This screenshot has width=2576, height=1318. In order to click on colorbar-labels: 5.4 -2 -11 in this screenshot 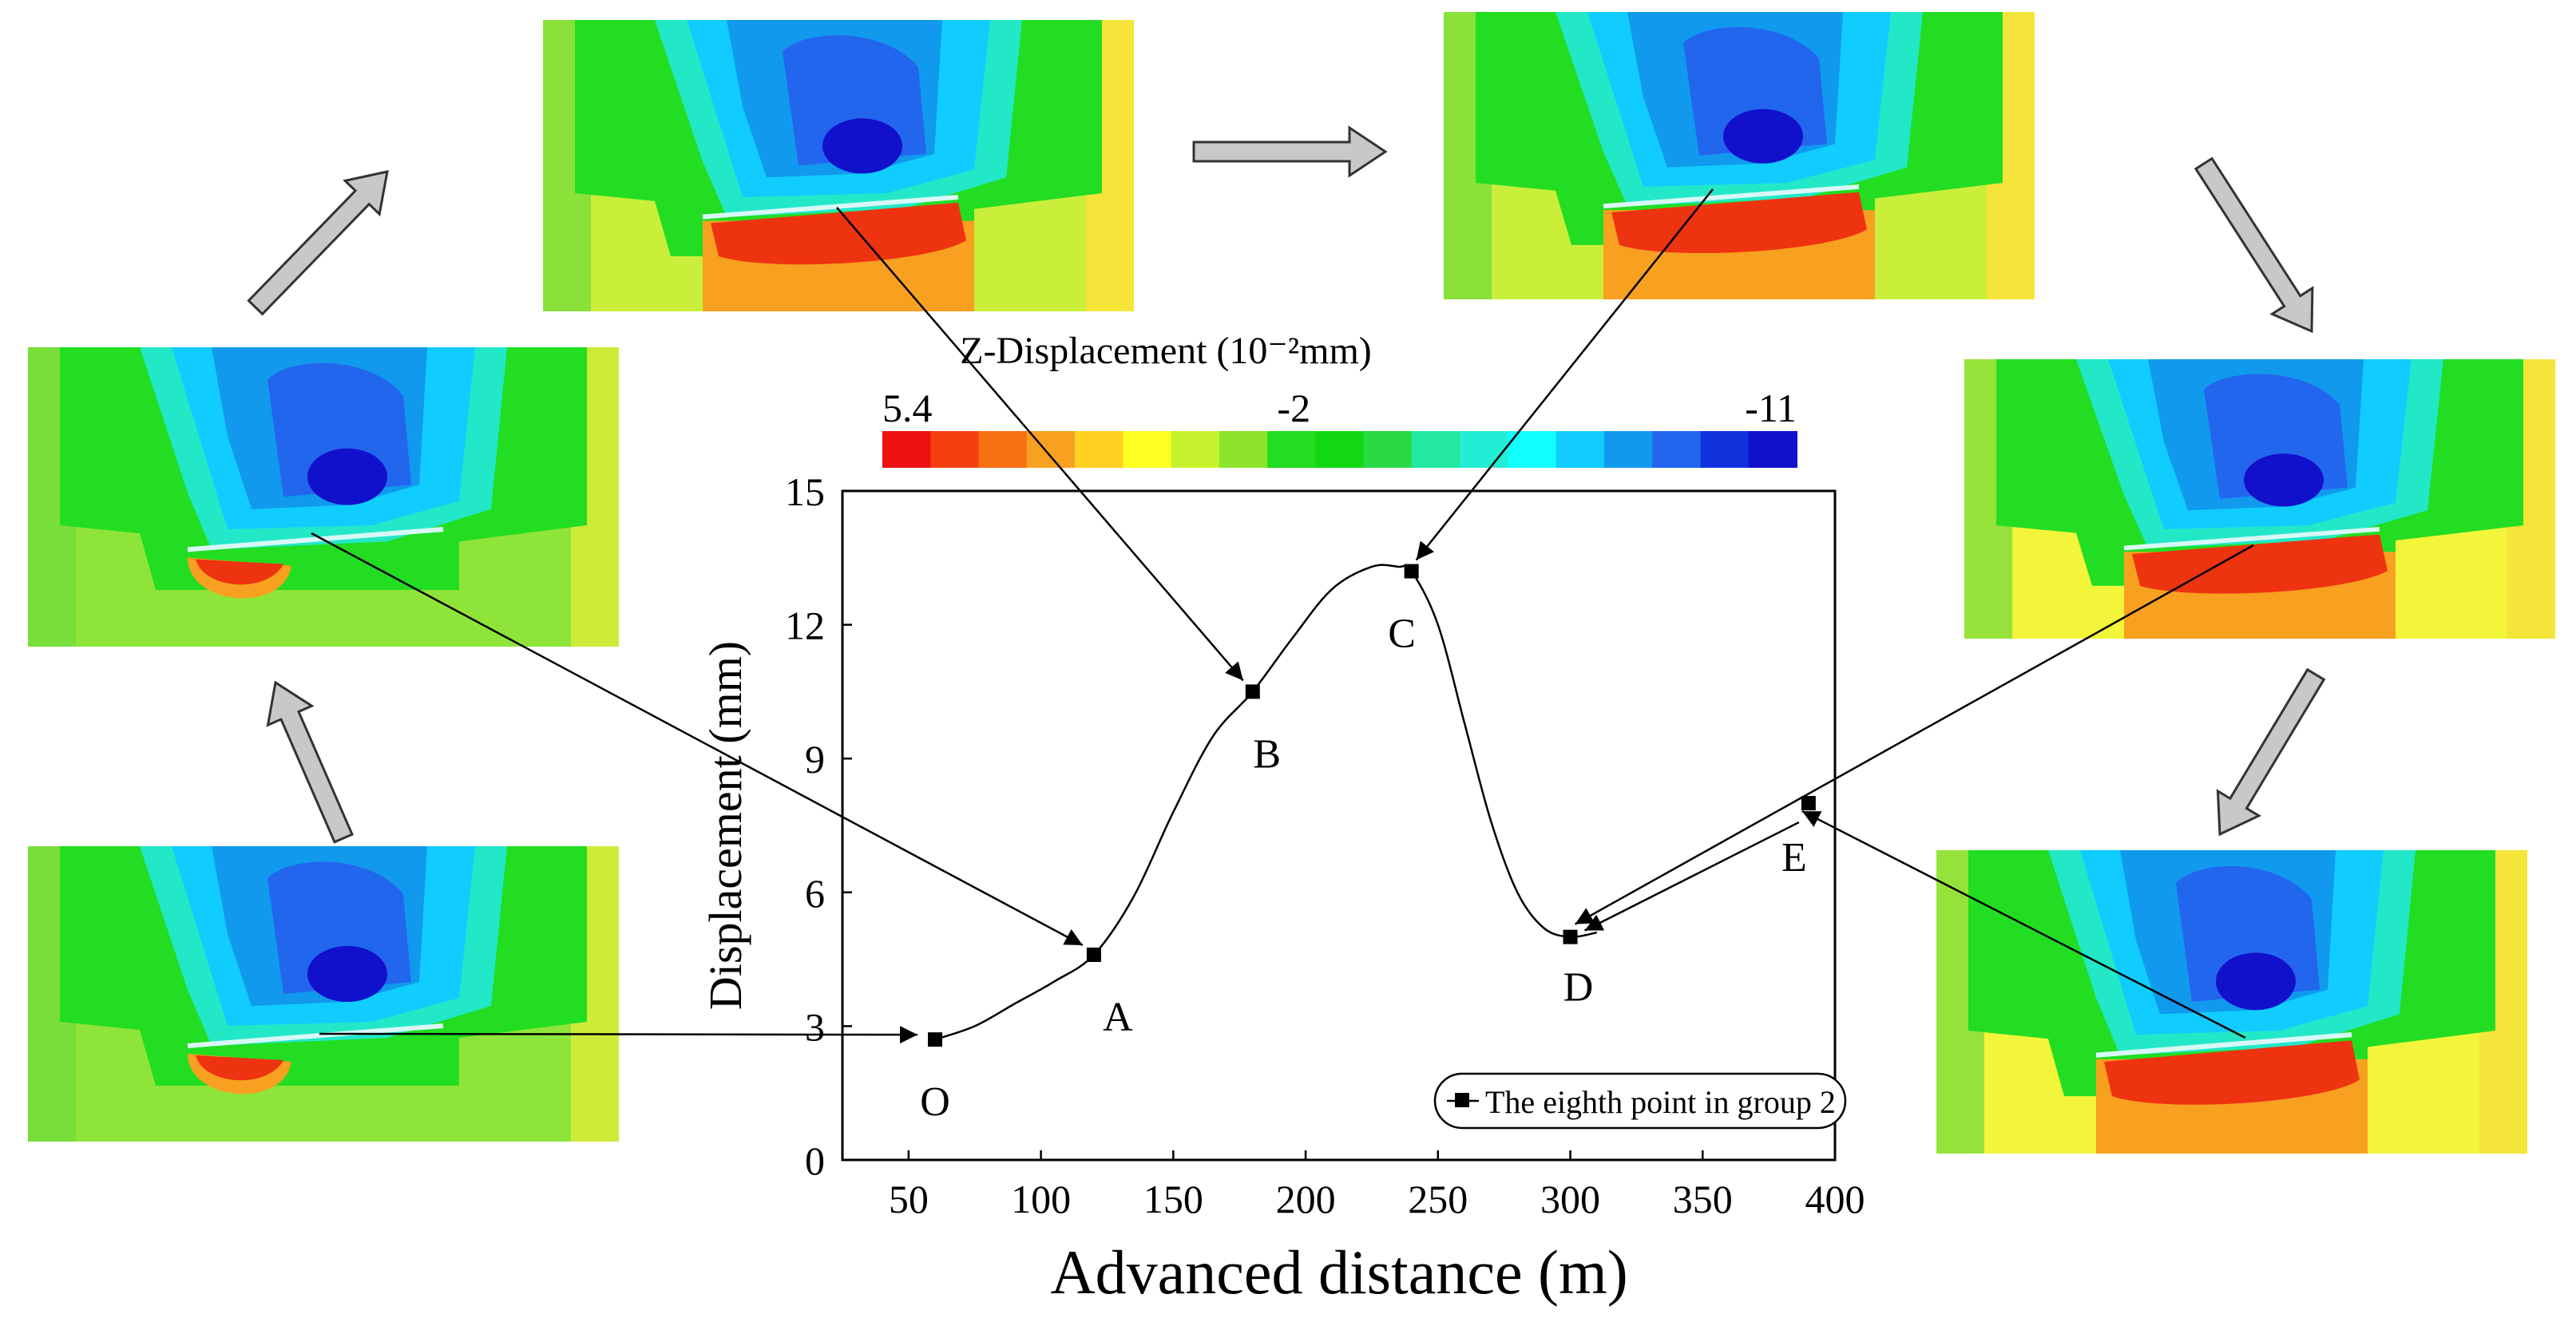, I will do `click(1339, 408)`.